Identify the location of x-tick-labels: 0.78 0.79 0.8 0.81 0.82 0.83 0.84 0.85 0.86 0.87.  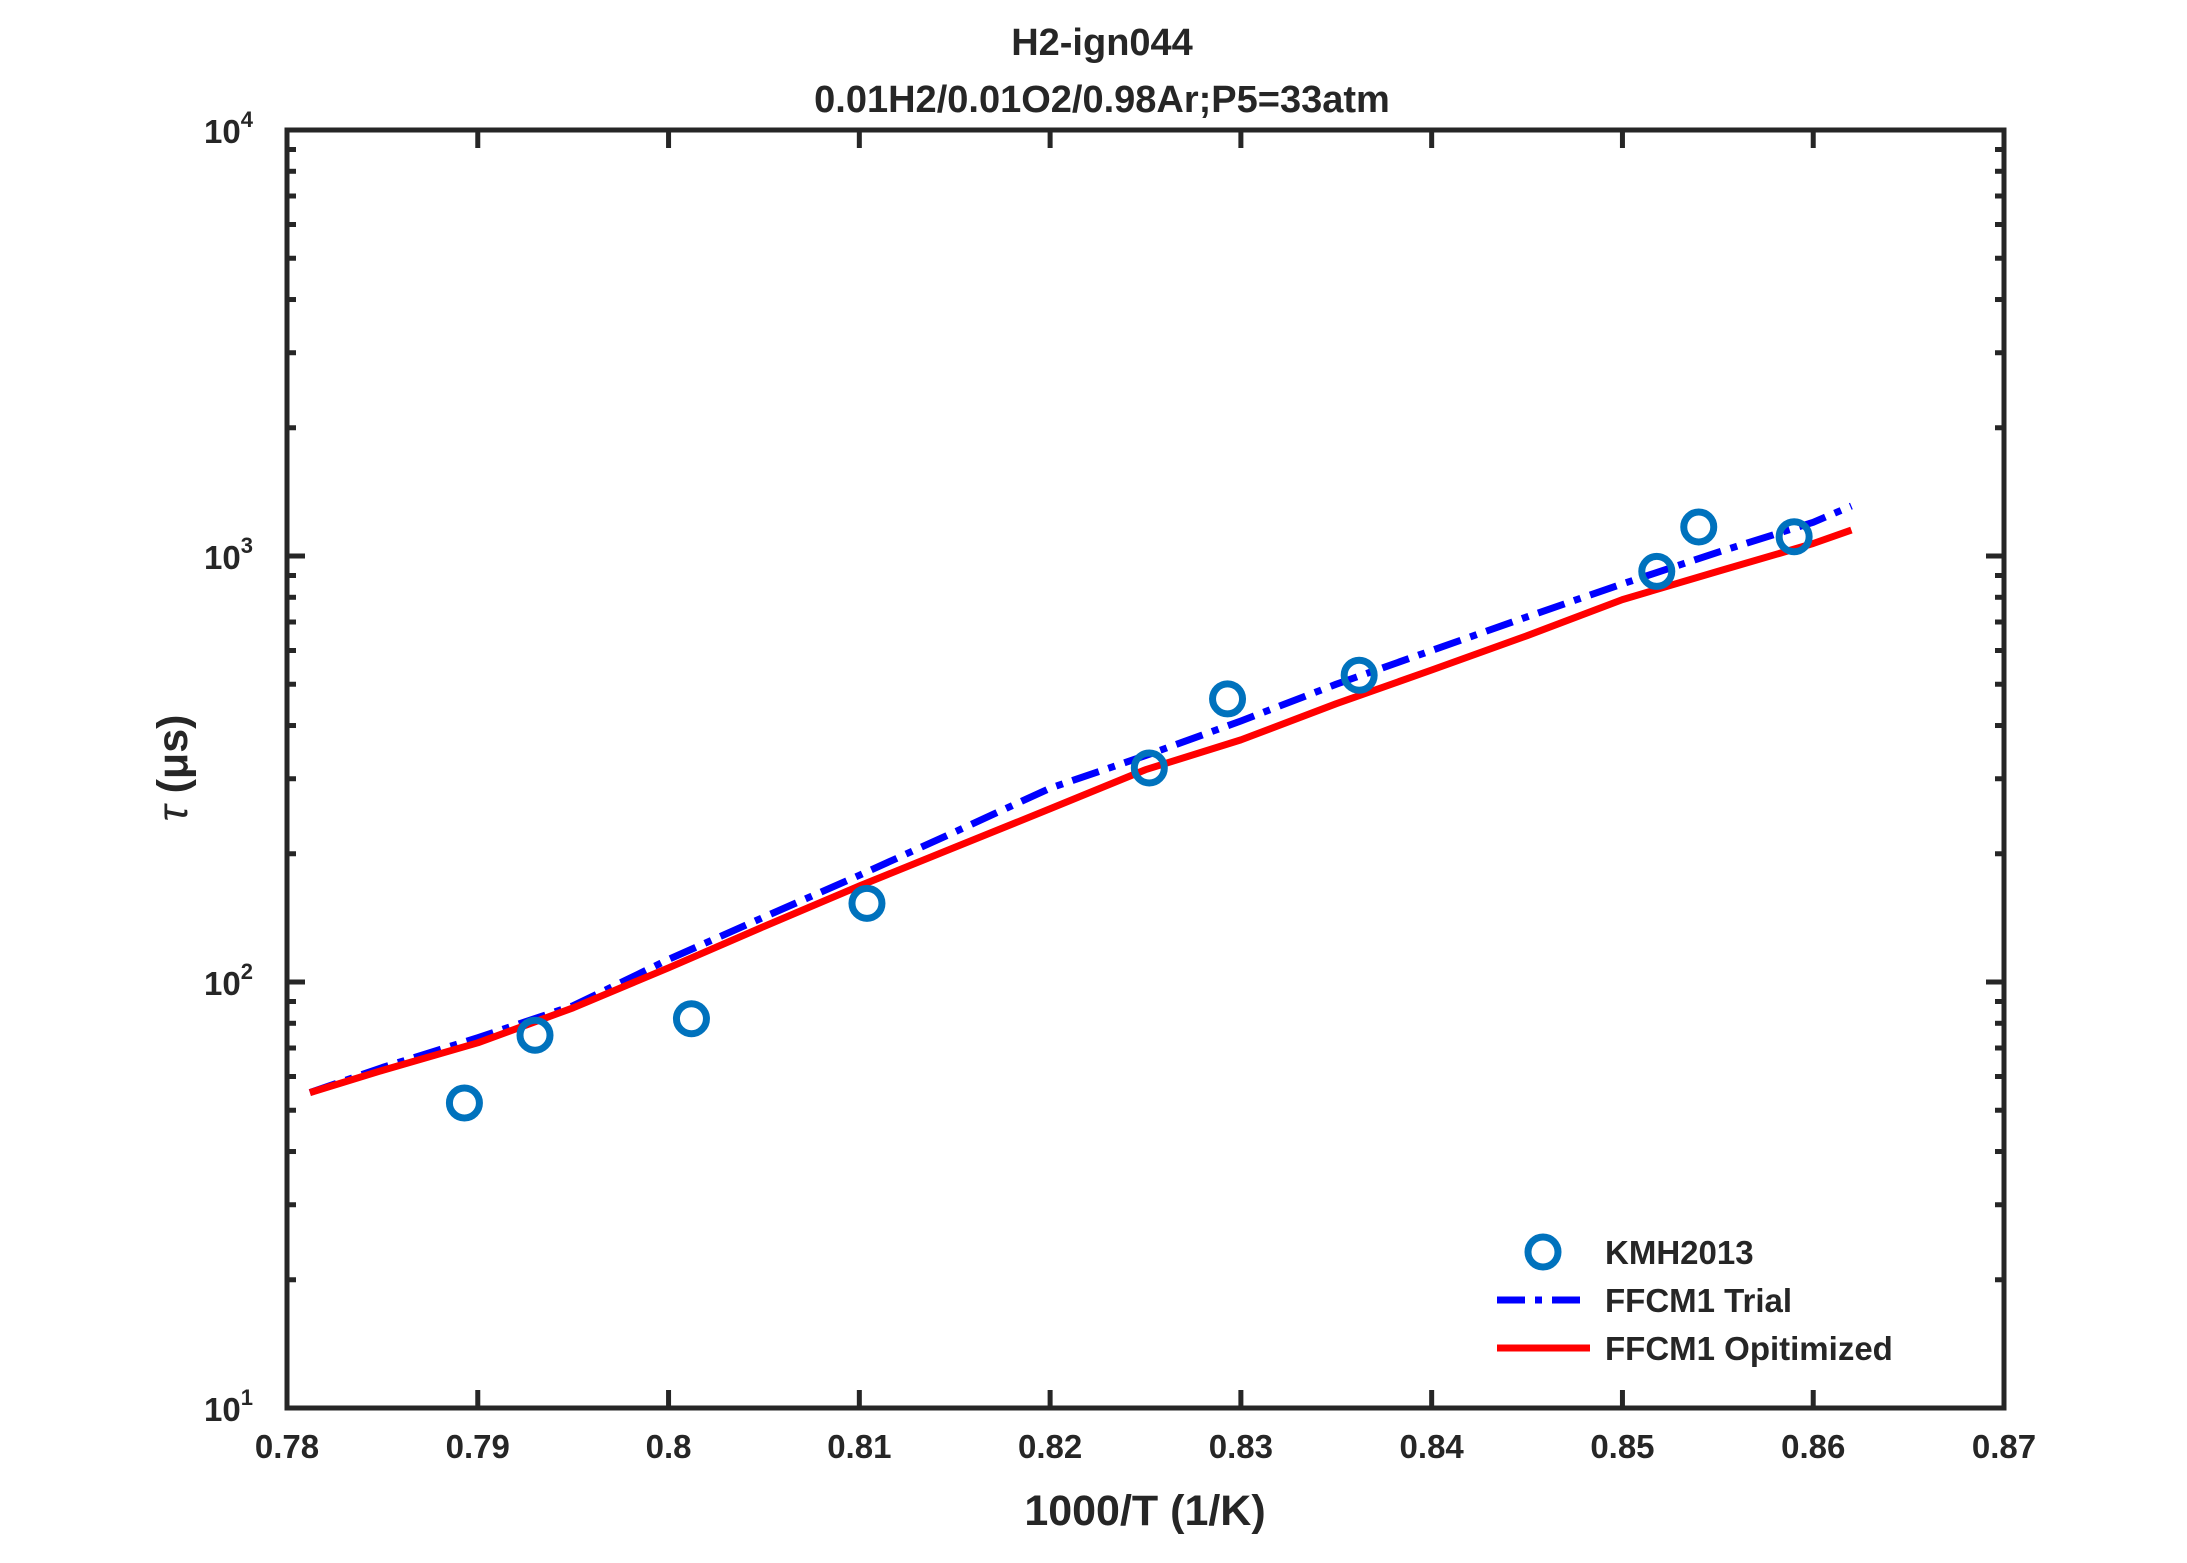
(1145, 1446).